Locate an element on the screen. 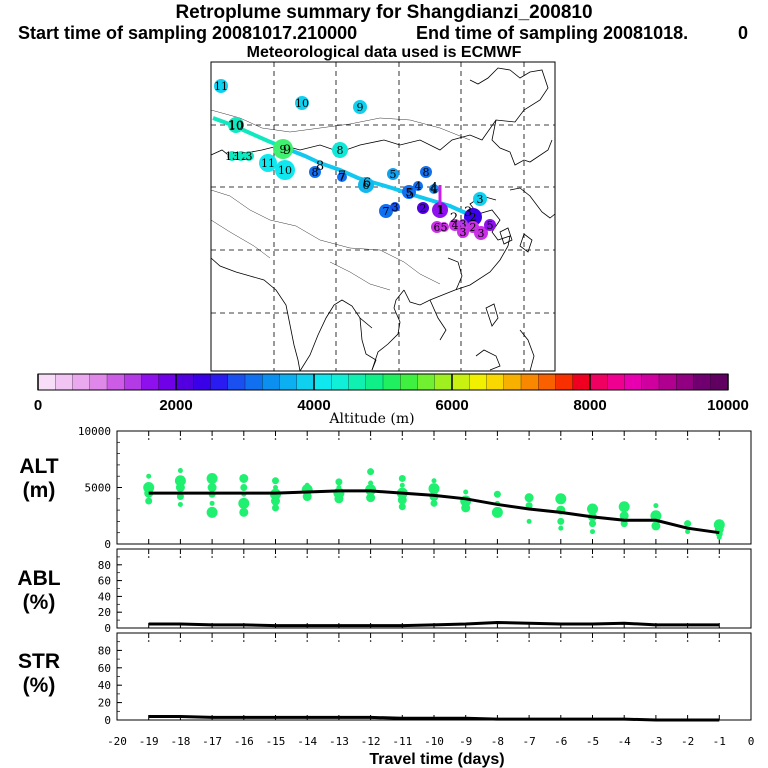  colorbar-tick-label: 10000 is located at coordinates (728, 405).